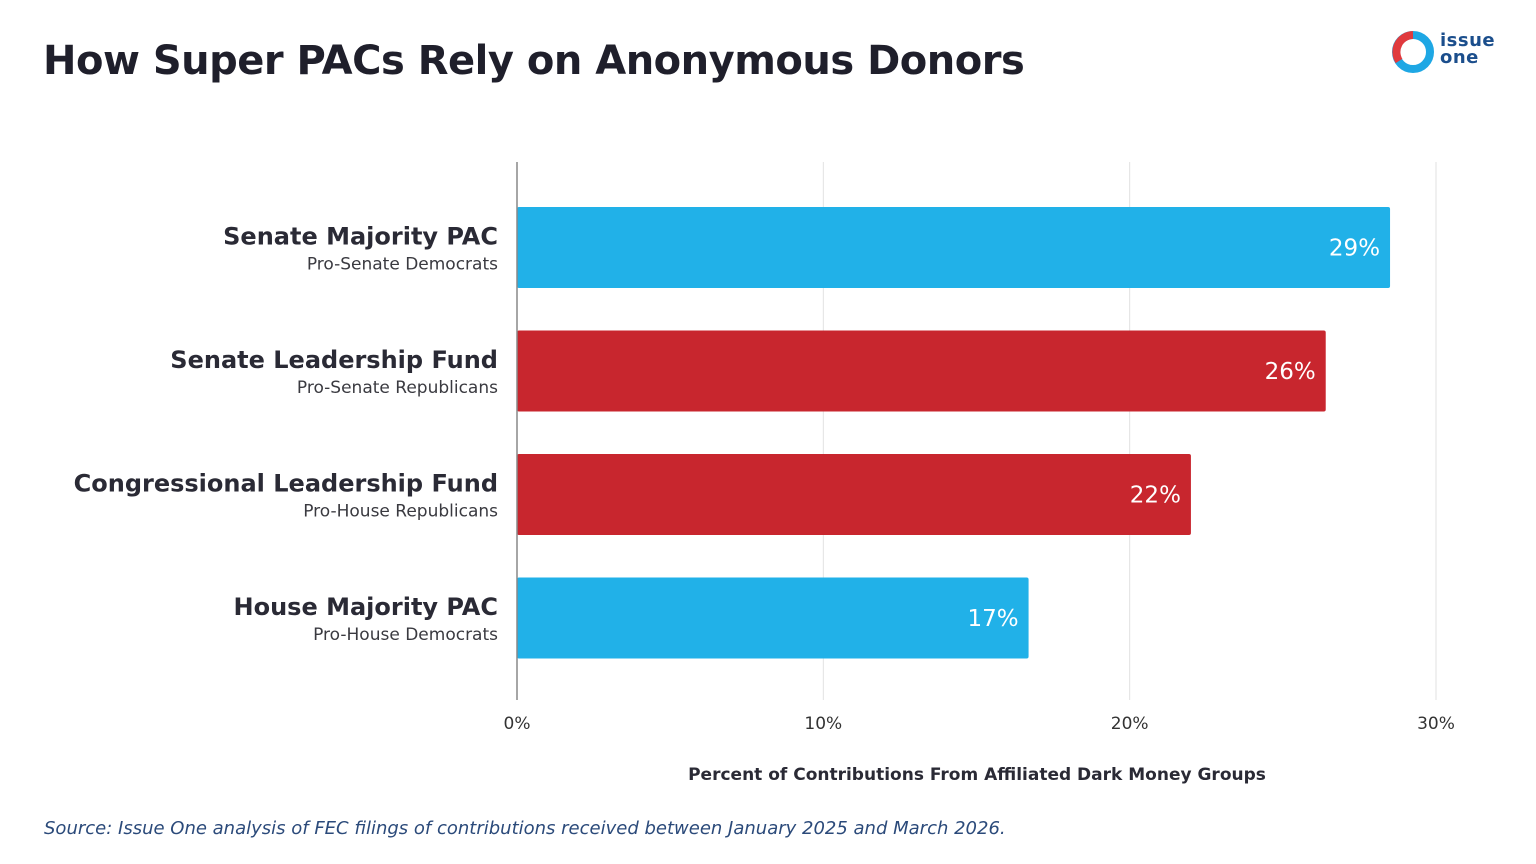 The width and height of the screenshot is (1536, 864). Describe the element at coordinates (1354, 249) in the screenshot. I see `bar-value-label: 29%` at that location.